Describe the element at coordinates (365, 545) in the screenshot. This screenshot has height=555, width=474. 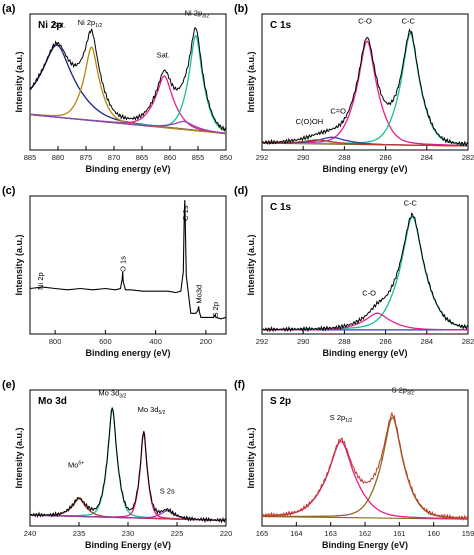
I see `x-axis-title-f: Binding Energy (eV)` at that location.